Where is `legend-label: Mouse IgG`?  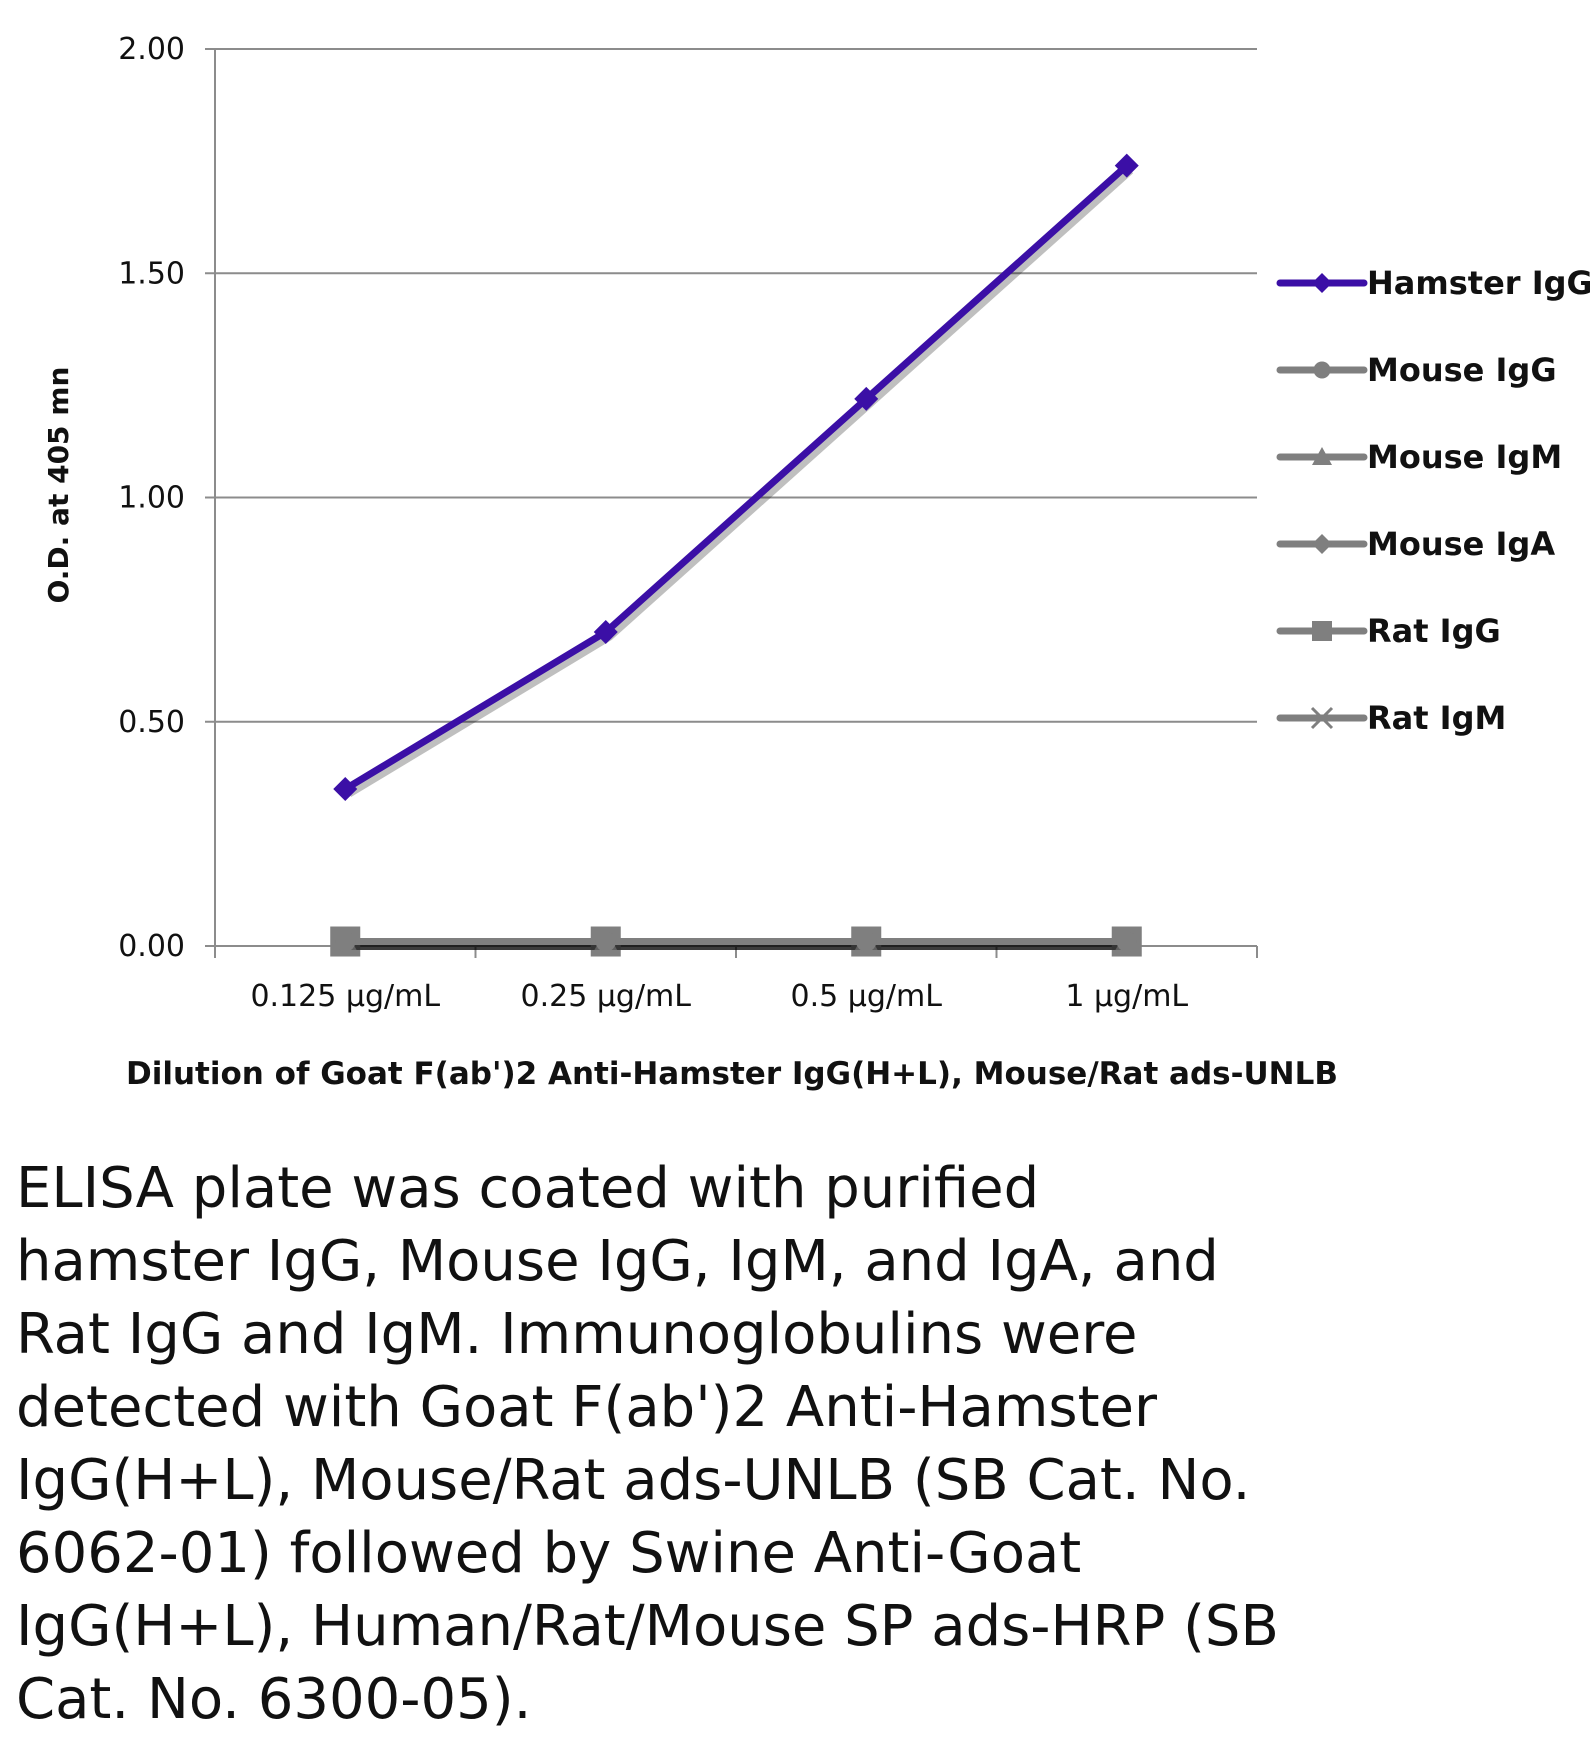
legend-label: Mouse IgG is located at coordinates (1462, 370).